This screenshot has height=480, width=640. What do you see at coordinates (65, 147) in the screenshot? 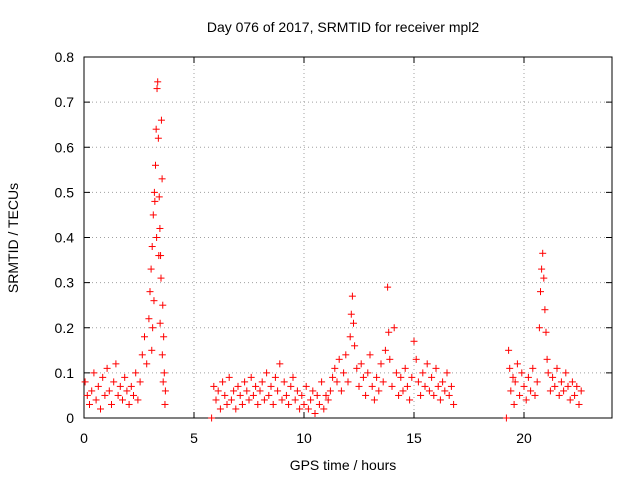
I see `y-tick-label: 0.6` at bounding box center [65, 147].